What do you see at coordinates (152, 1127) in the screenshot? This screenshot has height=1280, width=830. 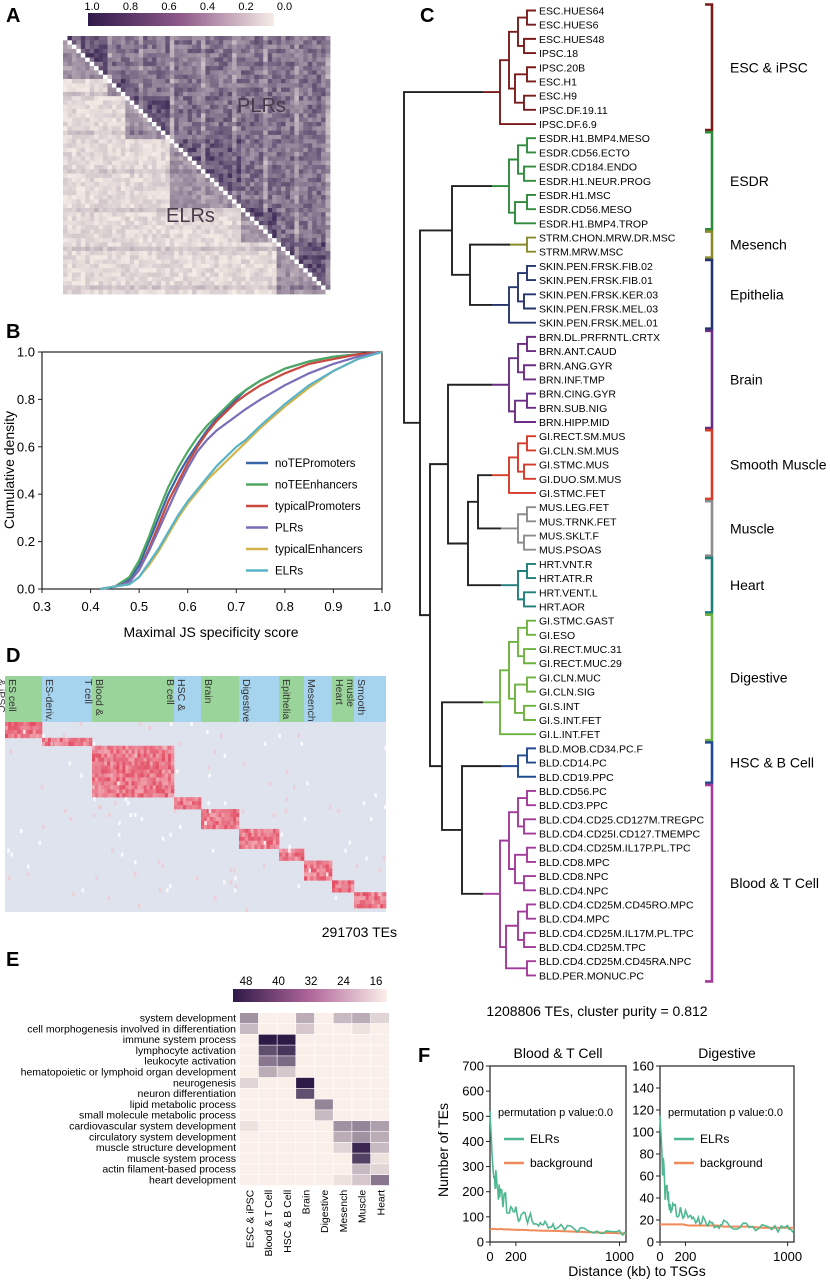 I see `go-term-label: cardiovascular system development` at bounding box center [152, 1127].